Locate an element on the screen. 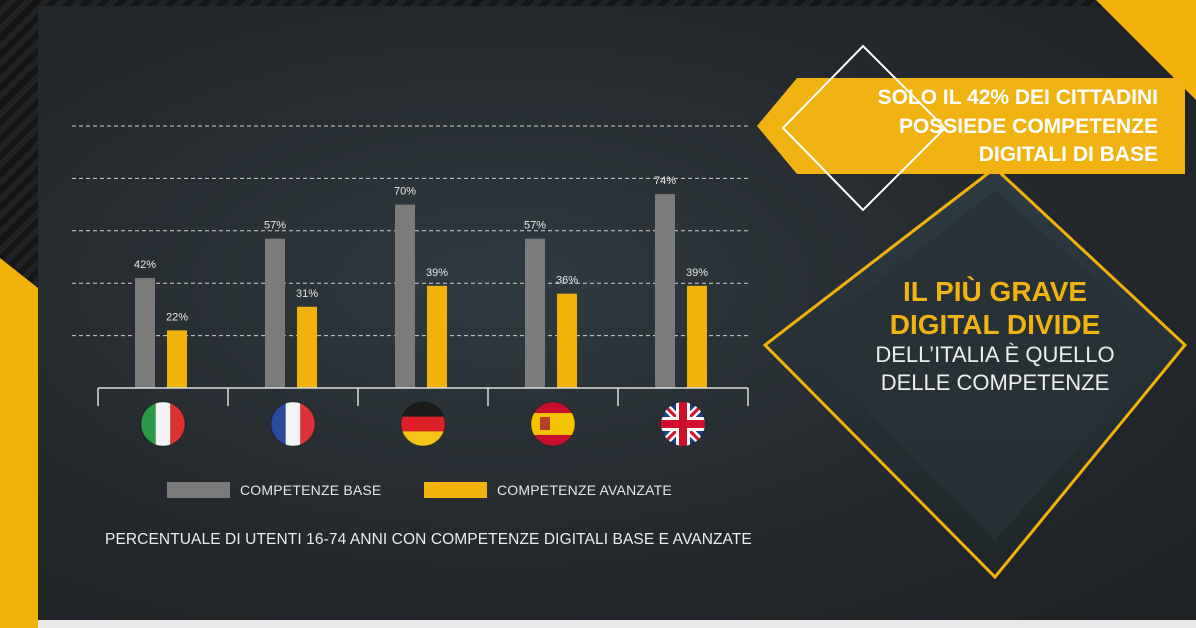 Image resolution: width=1196 pixels, height=628 pixels. corner-accent-bottom-left is located at coordinates (19, 443).